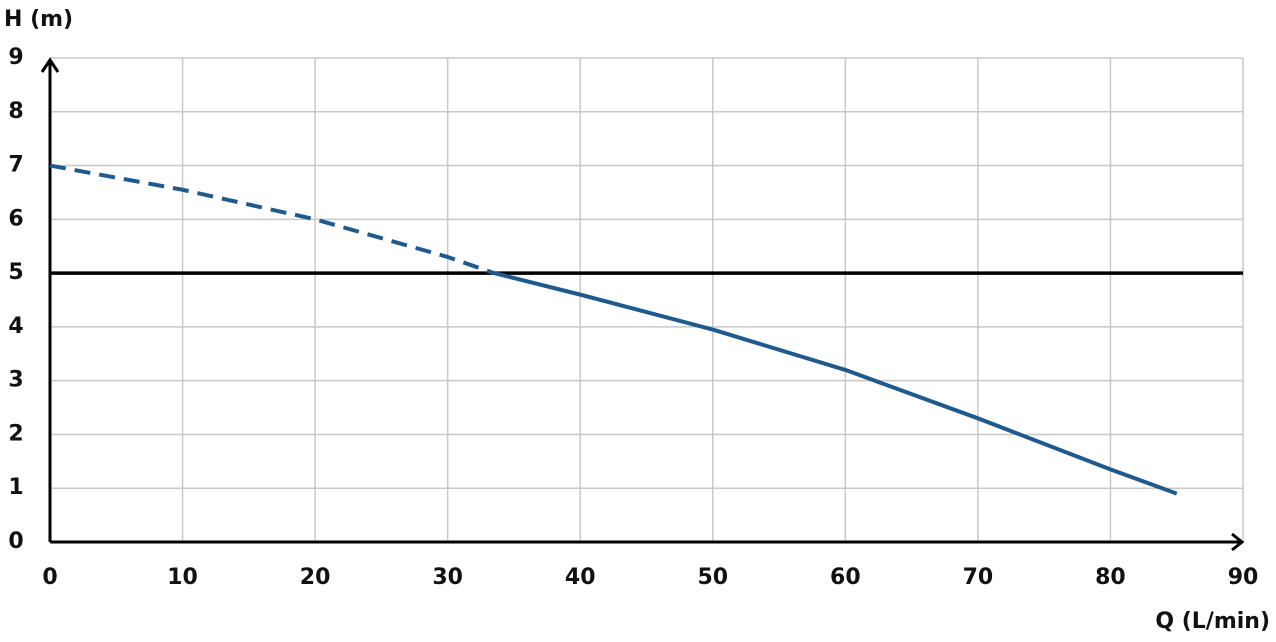  What do you see at coordinates (15, 57) in the screenshot?
I see `y-tick-label: 9` at bounding box center [15, 57].